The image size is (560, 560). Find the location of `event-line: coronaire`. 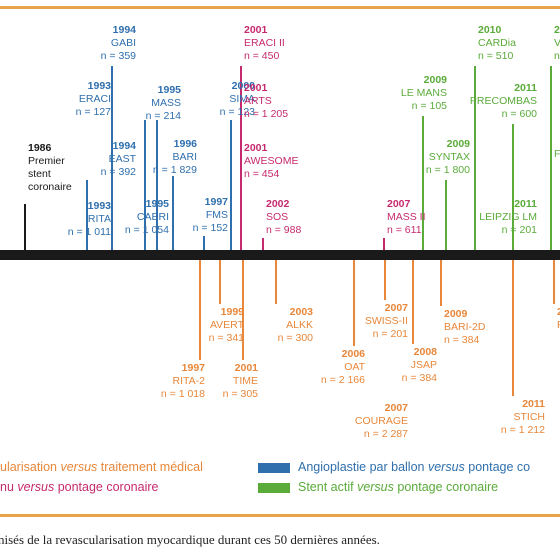

event-line: coronaire is located at coordinates (50, 187).